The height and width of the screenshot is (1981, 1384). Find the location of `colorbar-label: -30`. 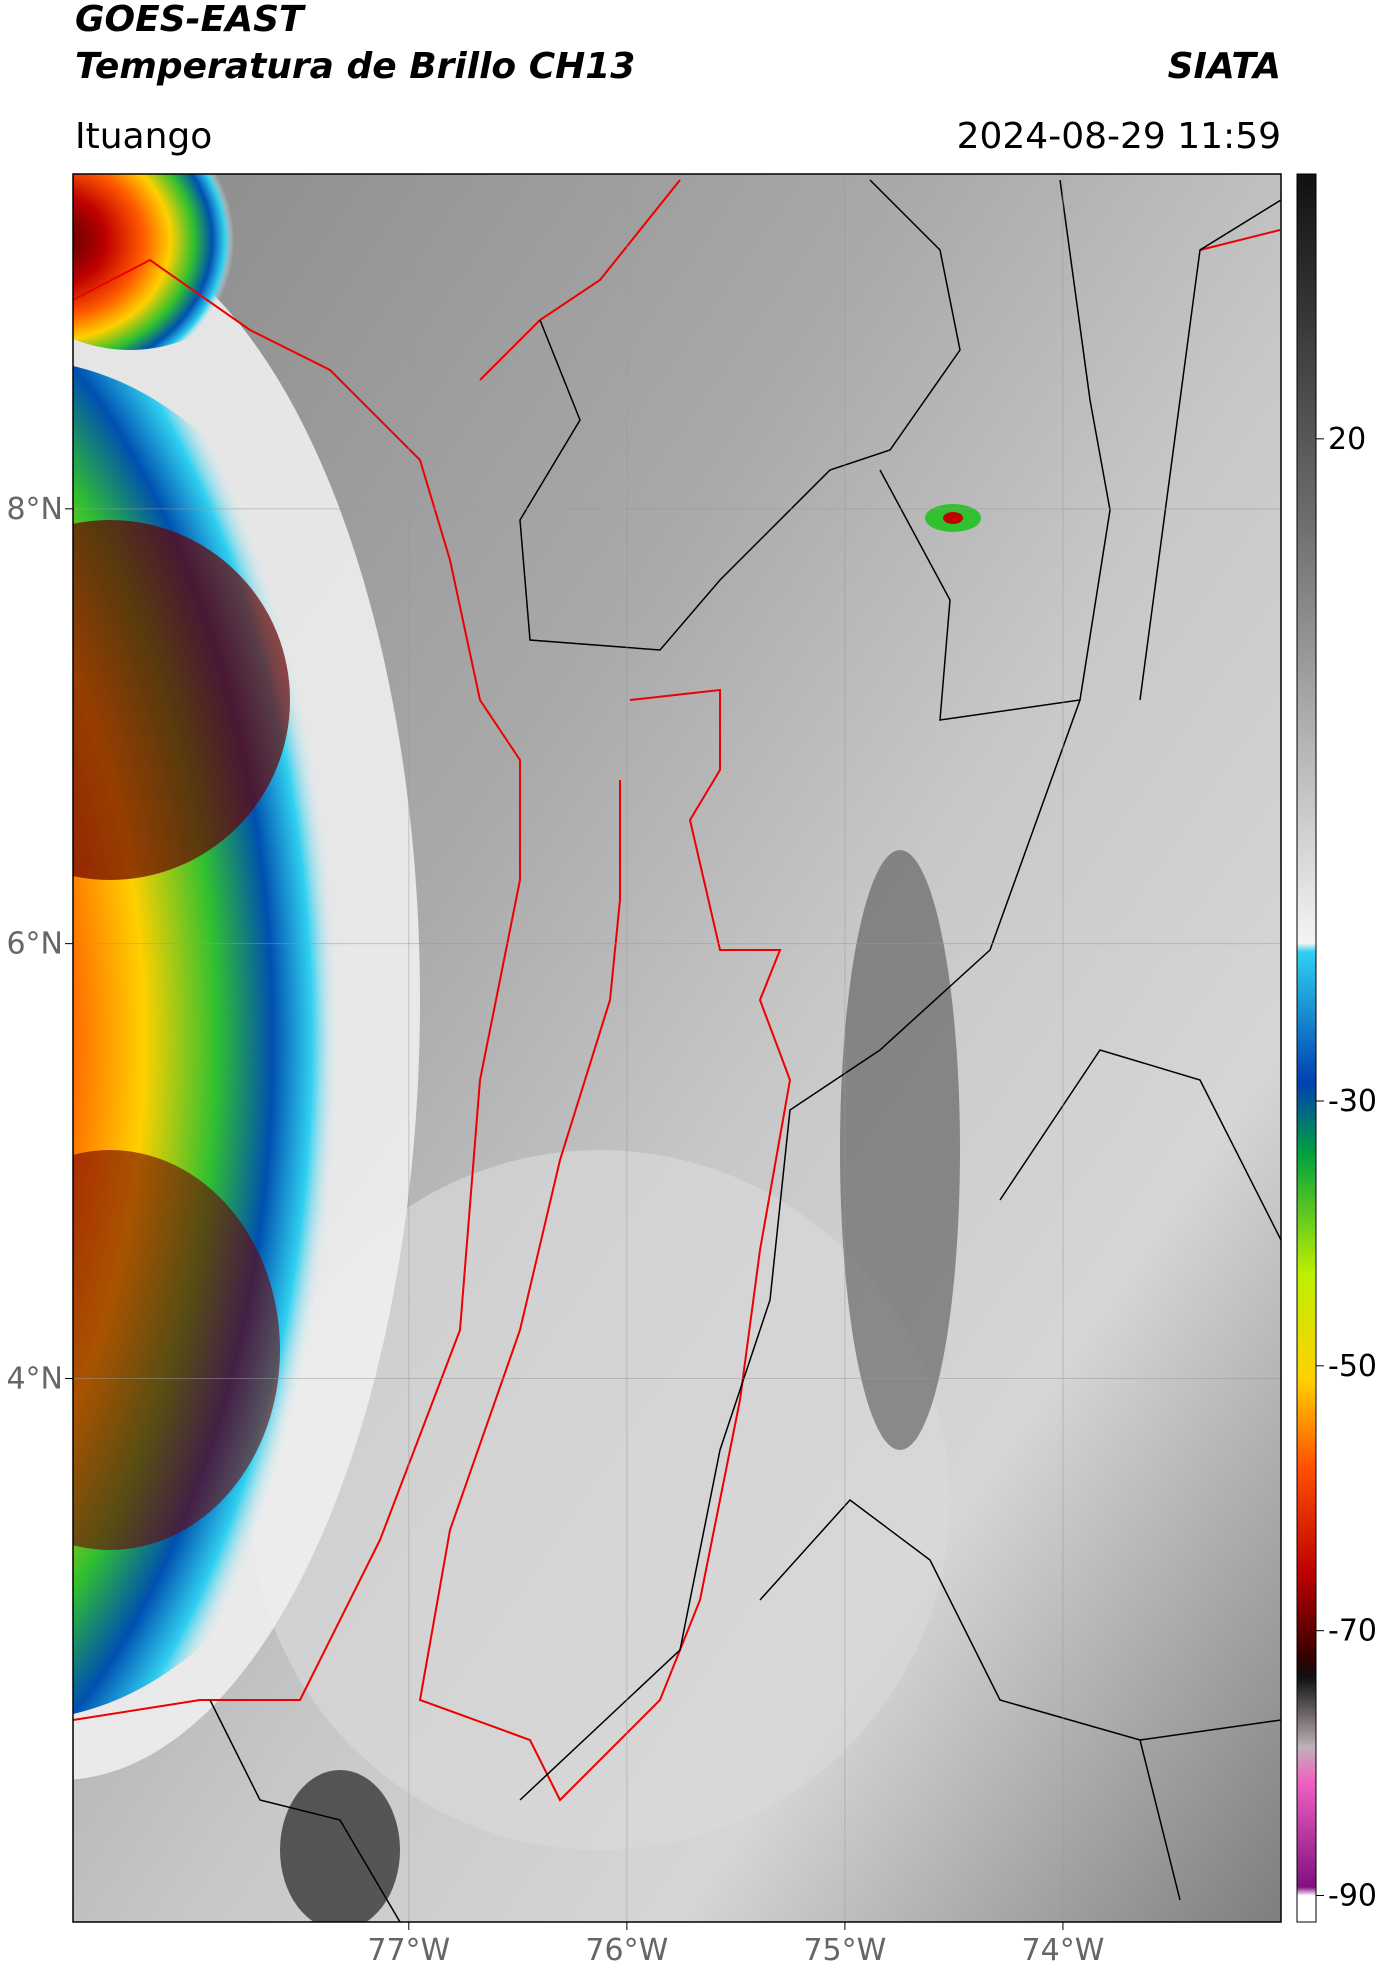

colorbar-label: -30 is located at coordinates (1352, 1101).